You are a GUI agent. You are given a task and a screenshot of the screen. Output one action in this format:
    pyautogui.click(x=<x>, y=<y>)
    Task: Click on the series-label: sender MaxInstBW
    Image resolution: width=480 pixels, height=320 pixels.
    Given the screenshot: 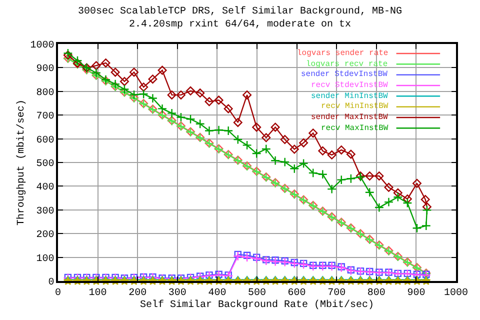 What is the action you would take?
    pyautogui.click(x=349, y=117)
    